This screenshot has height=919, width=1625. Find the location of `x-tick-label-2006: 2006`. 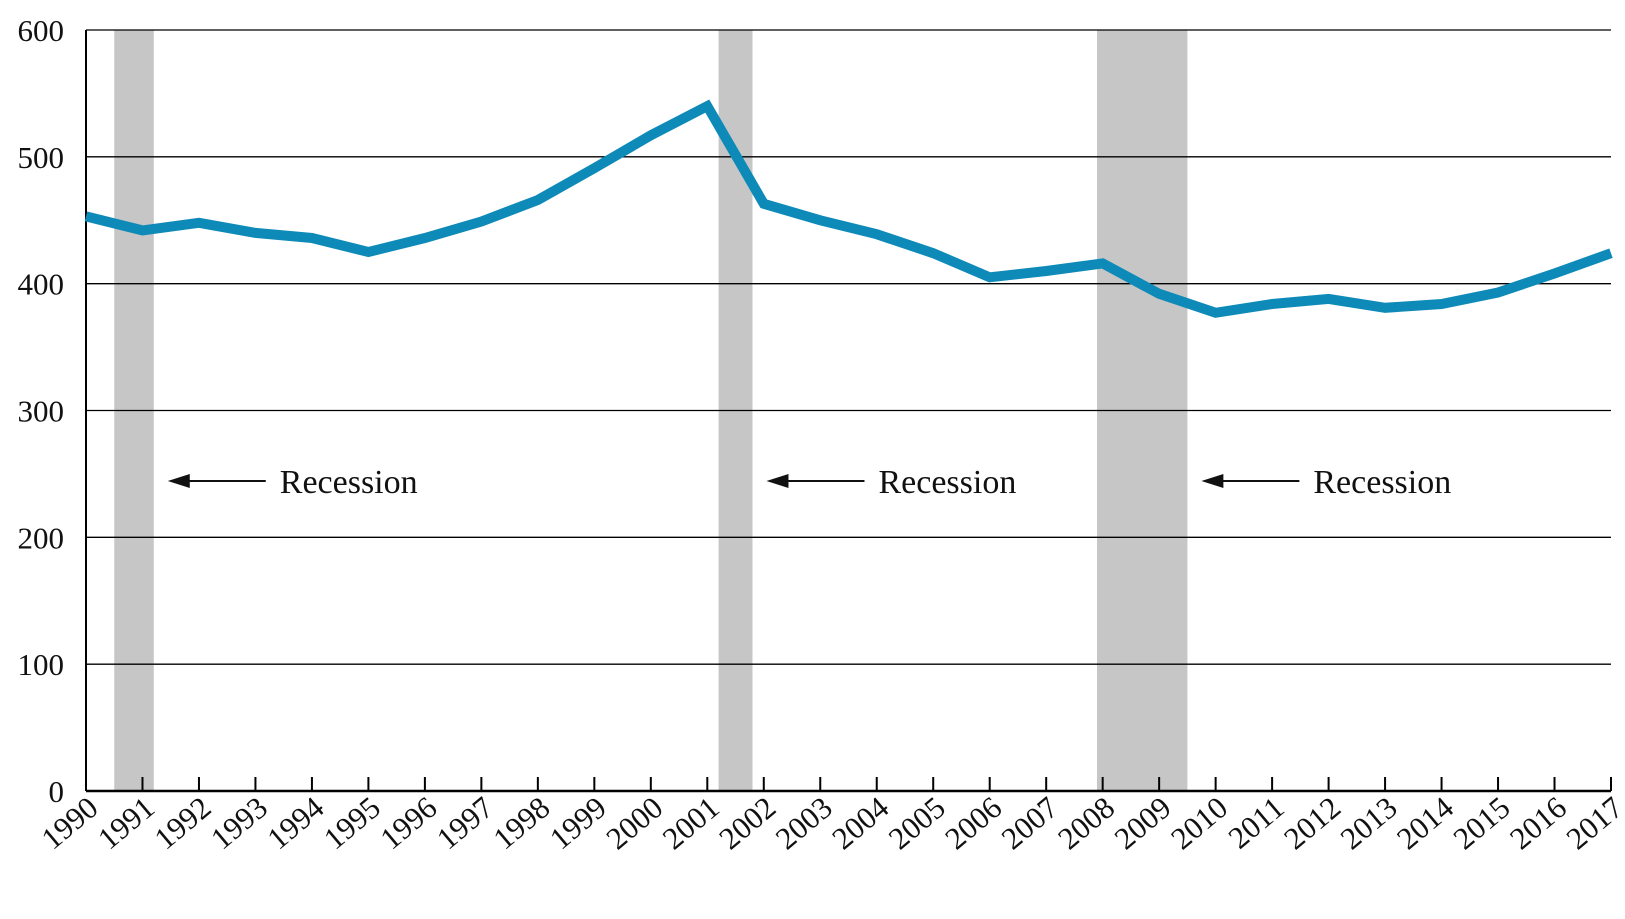

x-tick-label-2006: 2006 is located at coordinates (973, 823).